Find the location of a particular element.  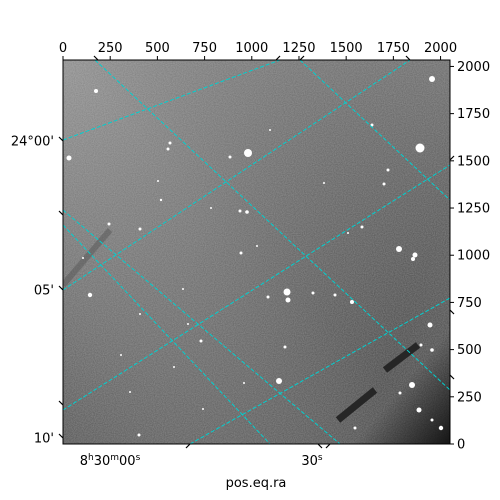

right-tick-label: 250 is located at coordinates (469, 397).